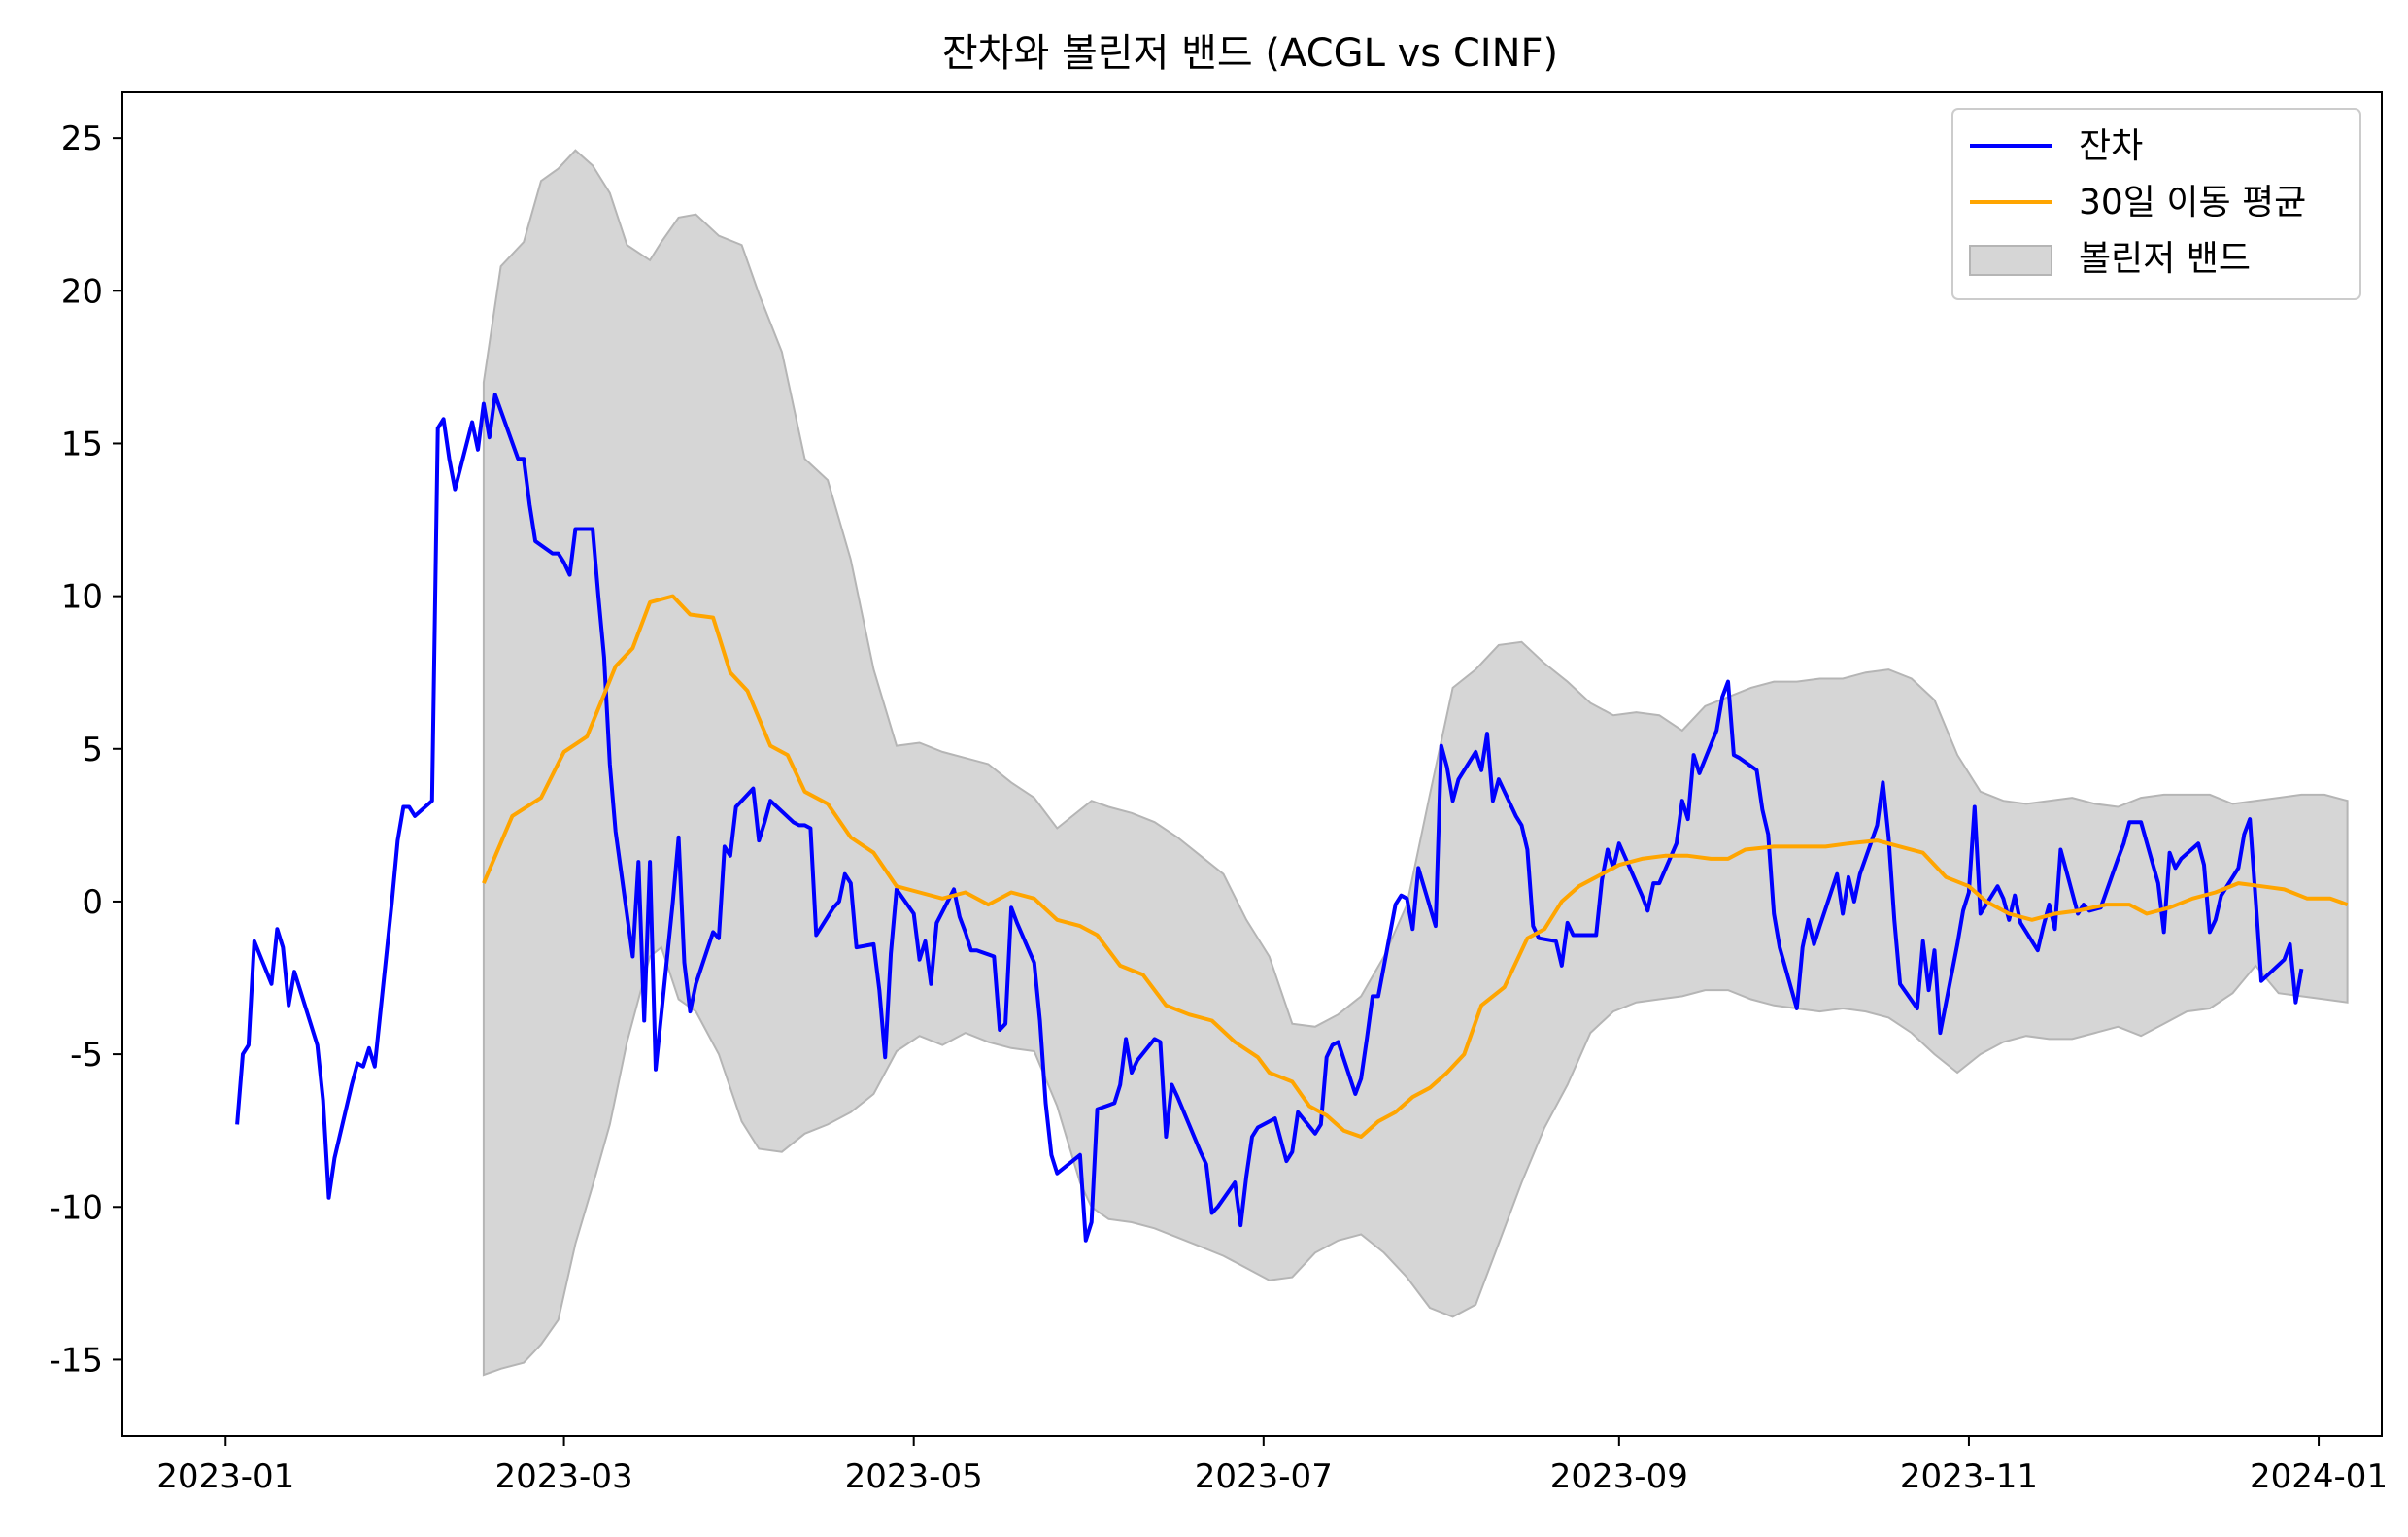 Image resolution: width=2408 pixels, height=1537 pixels. What do you see at coordinates (82, 444) in the screenshot?
I see `y-tick-label: 15` at bounding box center [82, 444].